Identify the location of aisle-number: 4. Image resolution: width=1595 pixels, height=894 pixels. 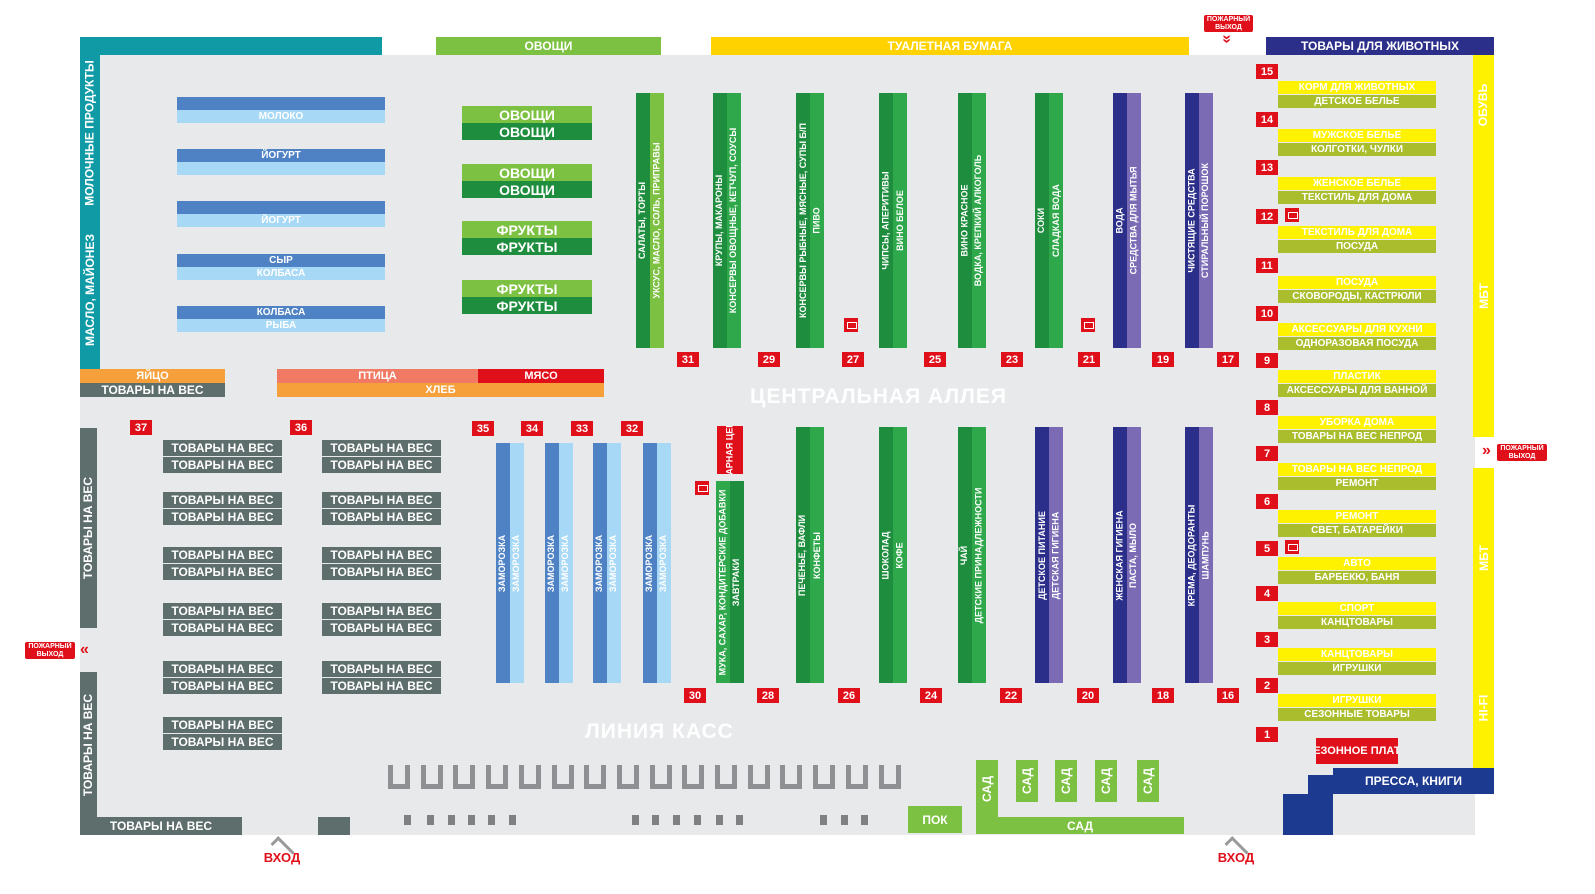
(1267, 593).